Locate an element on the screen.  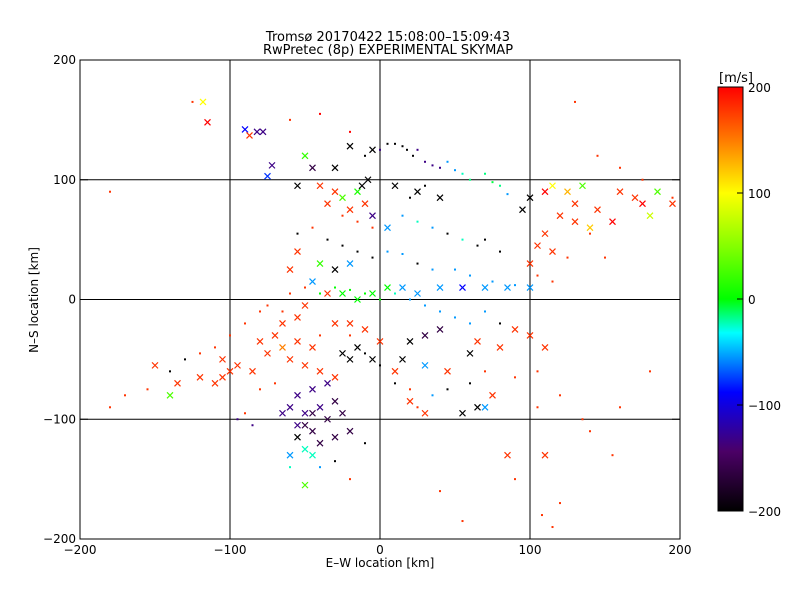
y-tick-label: 100 is located at coordinates (64, 180).